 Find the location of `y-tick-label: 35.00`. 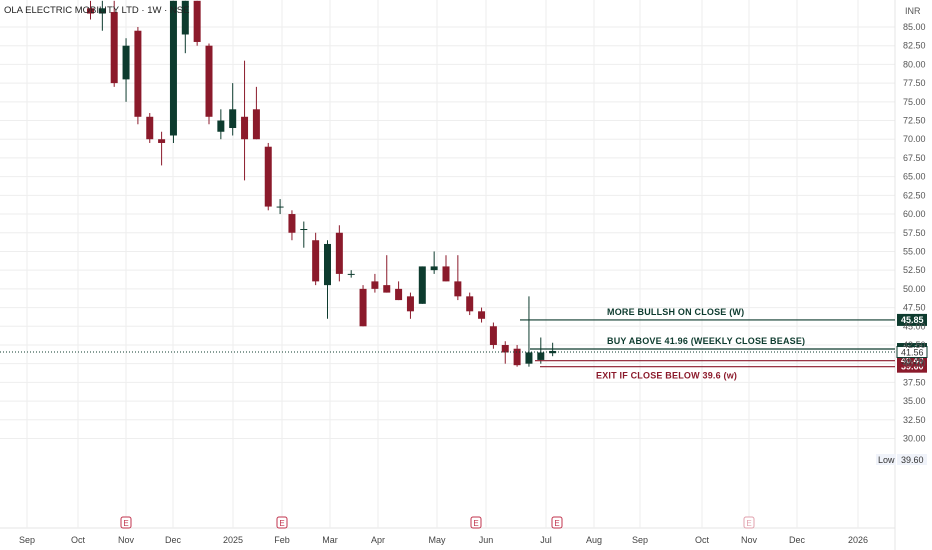

y-tick-label: 35.00 is located at coordinates (914, 401).